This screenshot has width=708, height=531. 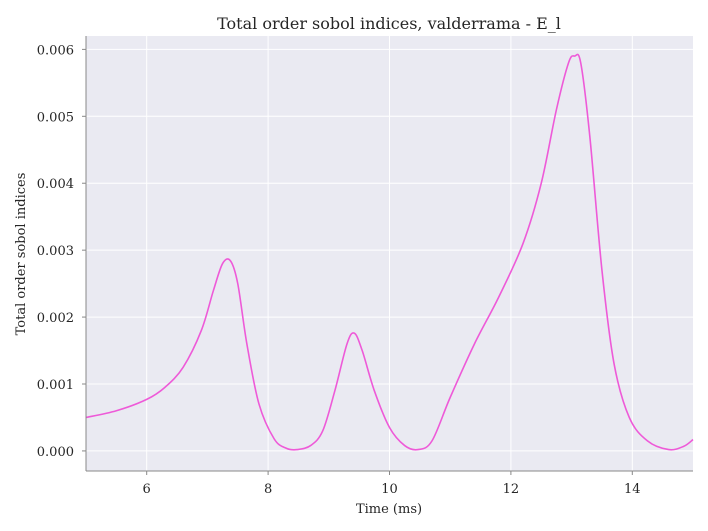 I want to click on y-tick-label: 0.002, so click(x=55, y=318).